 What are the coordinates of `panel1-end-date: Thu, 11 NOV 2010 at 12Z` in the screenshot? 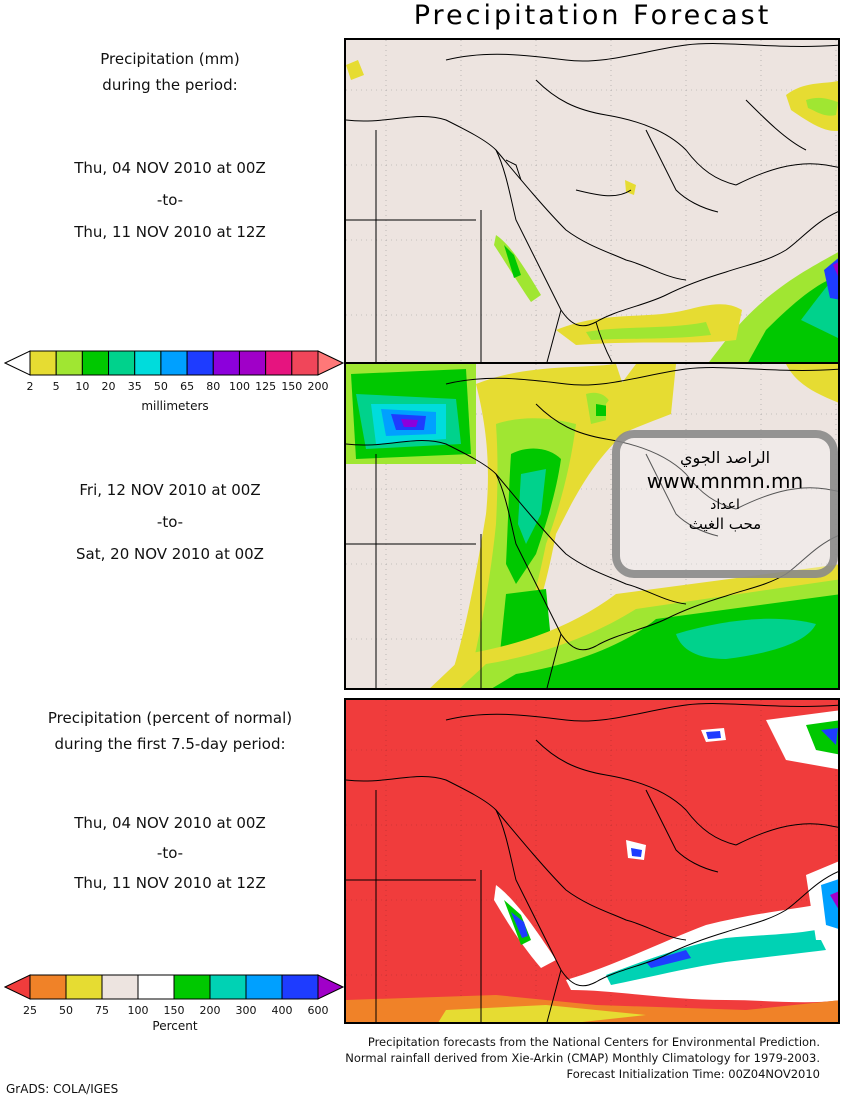 It's located at (170, 232).